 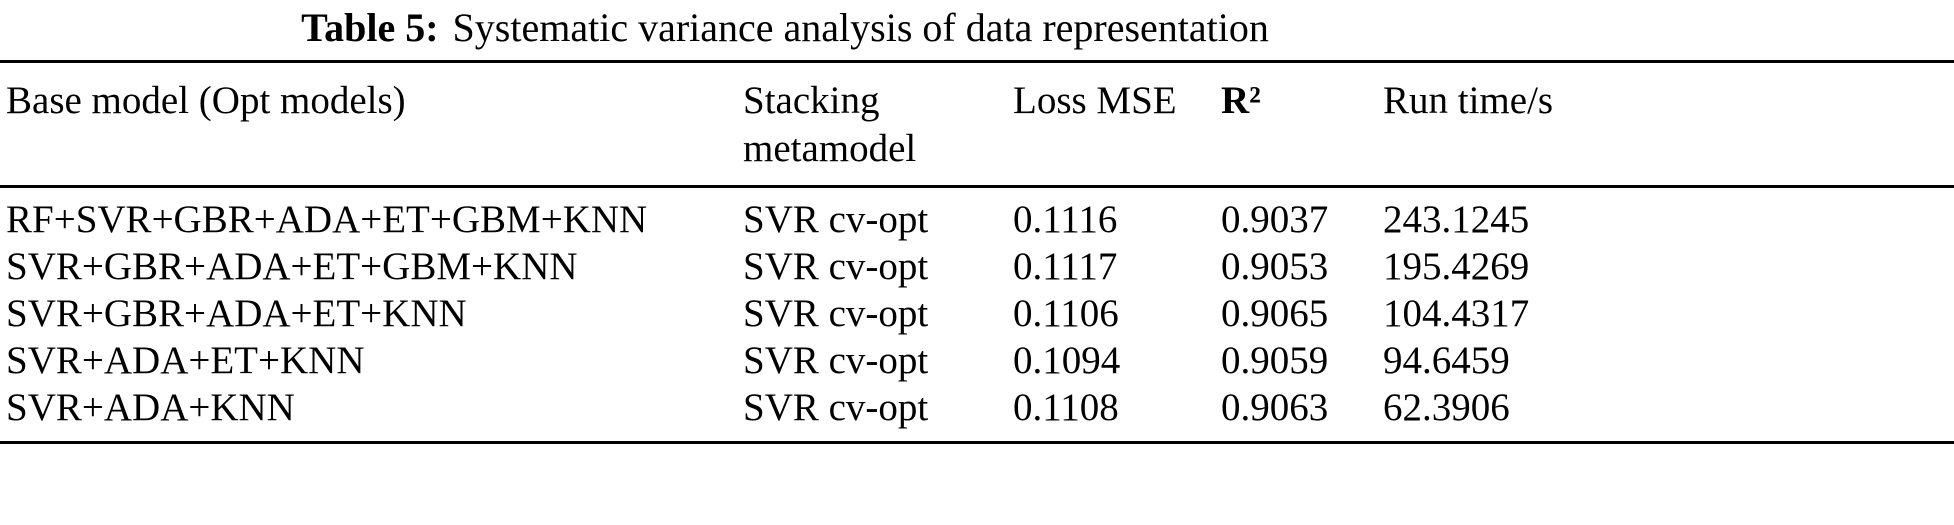 I want to click on column-header-run-time: Run time/s, so click(x=1468, y=100).